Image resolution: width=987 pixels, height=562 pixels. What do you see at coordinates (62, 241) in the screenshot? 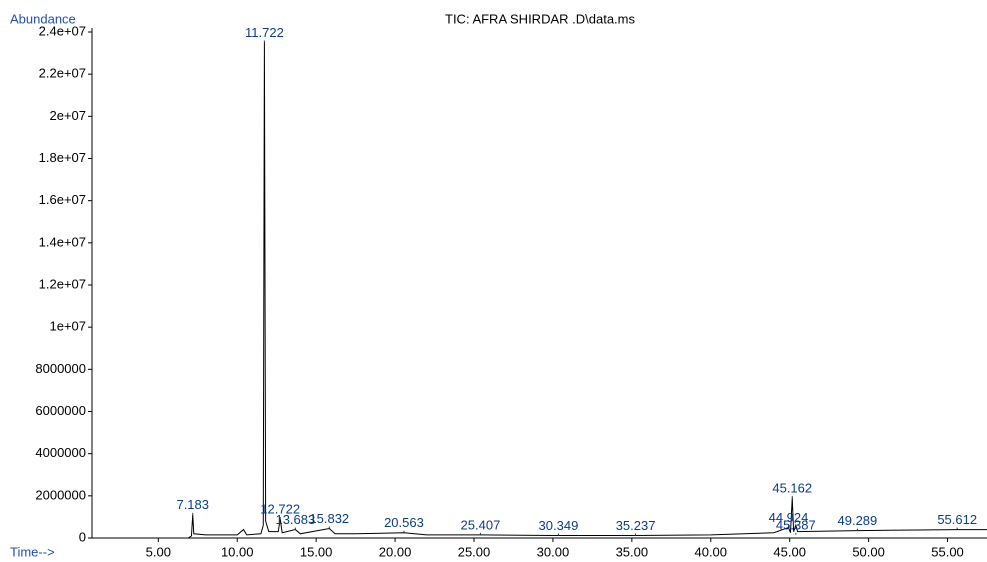
I see `y-tick-label: 1.4e+07` at bounding box center [62, 241].